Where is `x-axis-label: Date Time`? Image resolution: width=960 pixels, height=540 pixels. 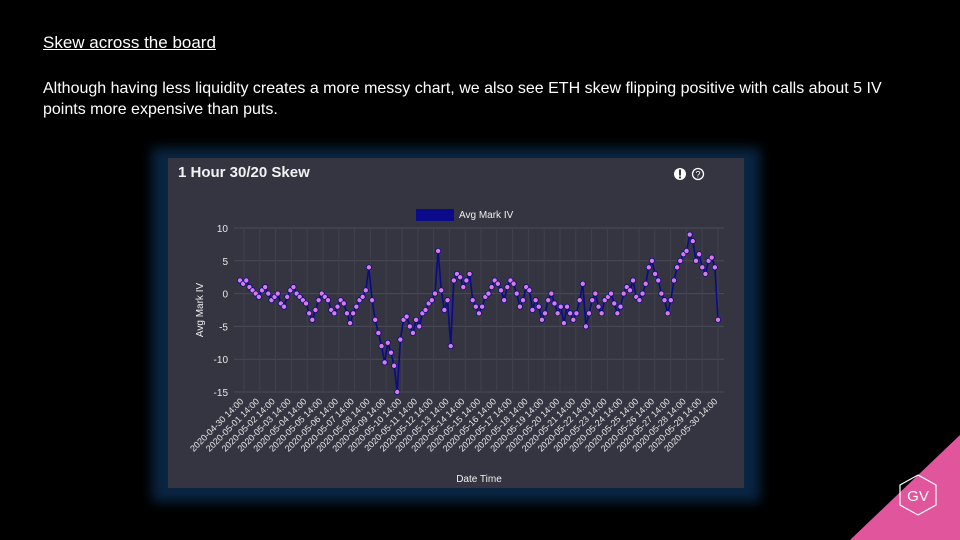
x-axis-label: Date Time is located at coordinates (479, 479).